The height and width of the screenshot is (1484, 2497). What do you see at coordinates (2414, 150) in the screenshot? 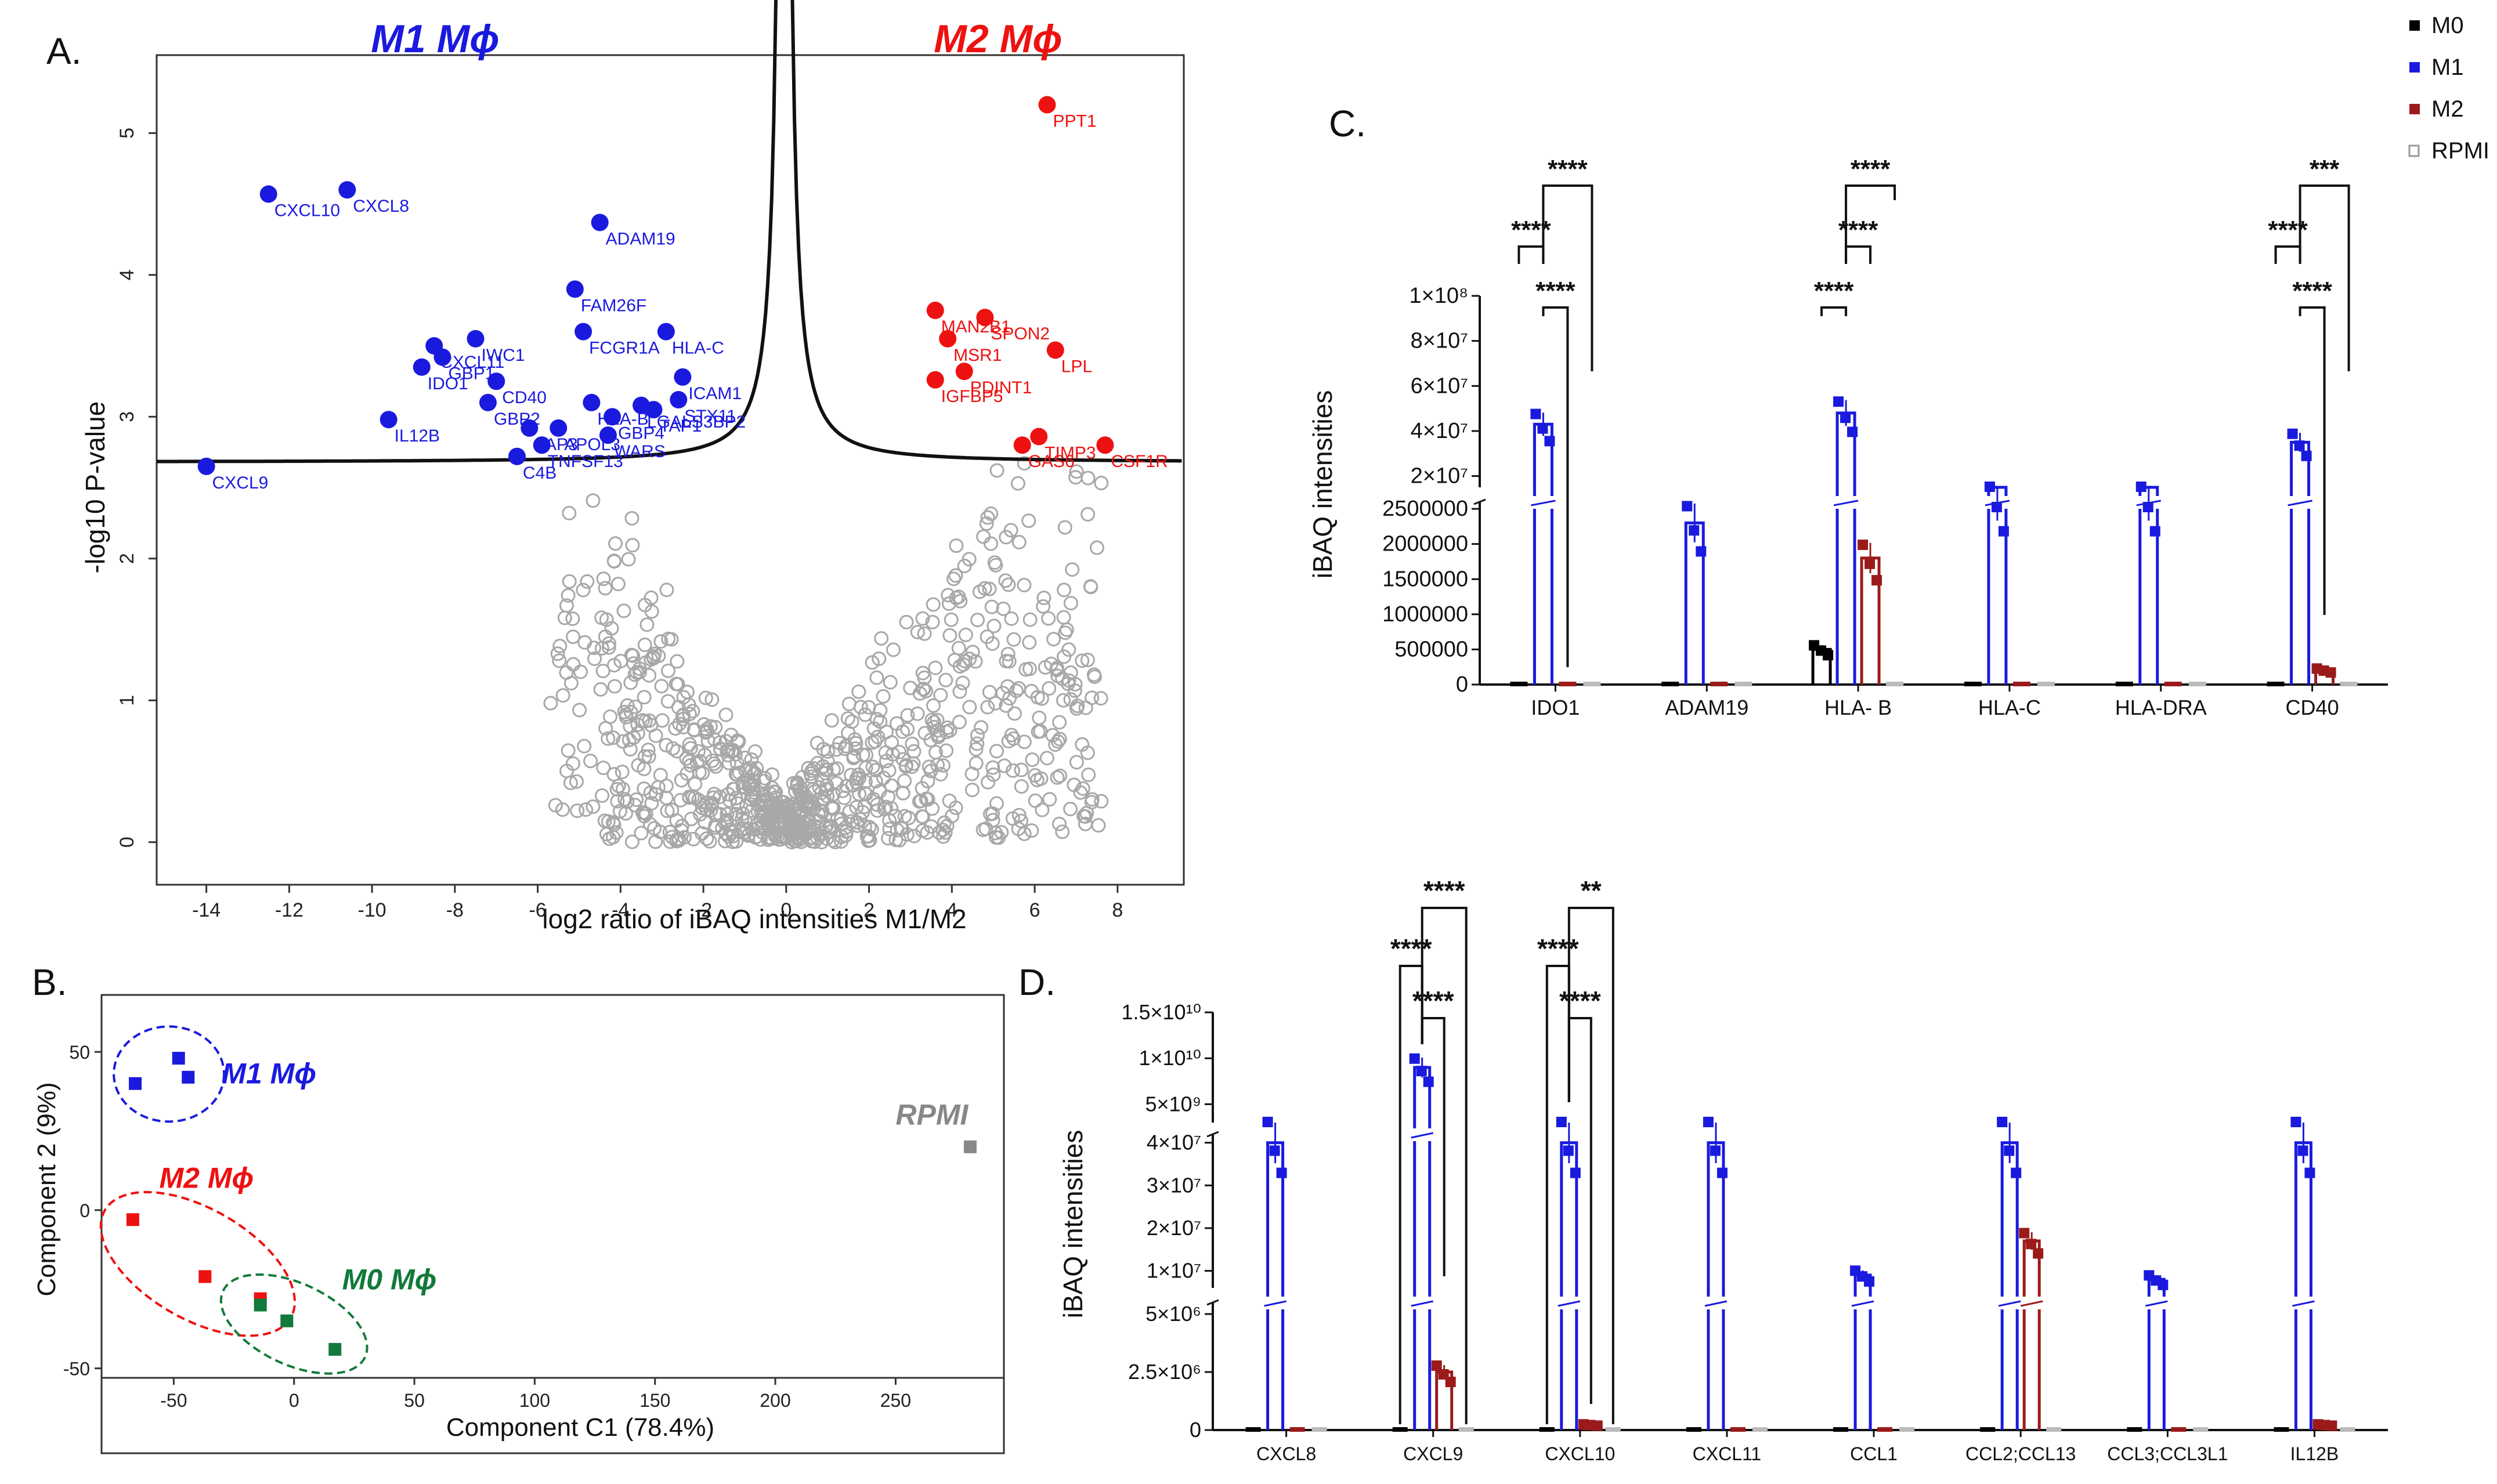
I see `legend-swatch` at bounding box center [2414, 150].